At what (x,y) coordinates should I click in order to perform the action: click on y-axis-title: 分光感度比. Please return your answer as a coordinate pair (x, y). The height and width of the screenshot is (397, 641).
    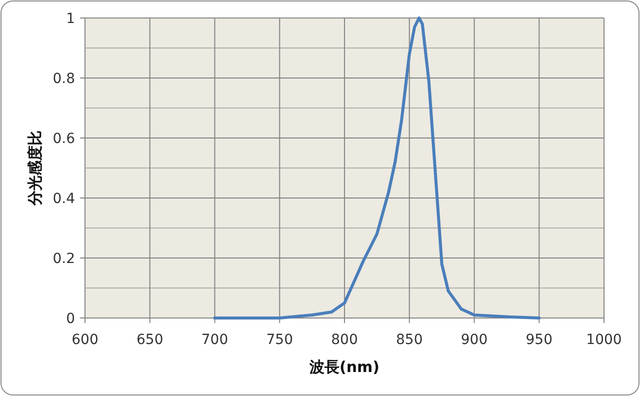
    Looking at the image, I should click on (35, 168).